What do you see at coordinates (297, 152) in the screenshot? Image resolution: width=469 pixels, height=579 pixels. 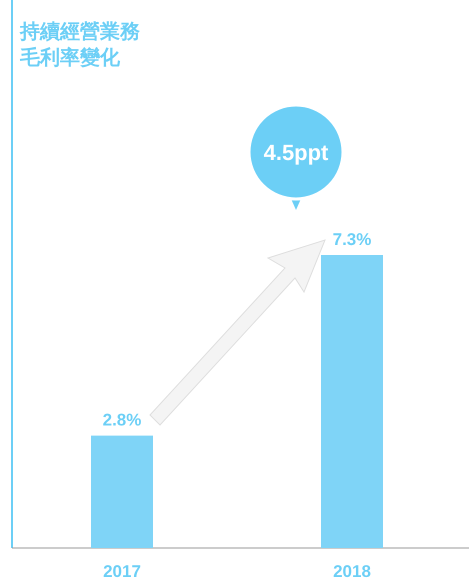 I see `text: 4.5ppt` at bounding box center [297, 152].